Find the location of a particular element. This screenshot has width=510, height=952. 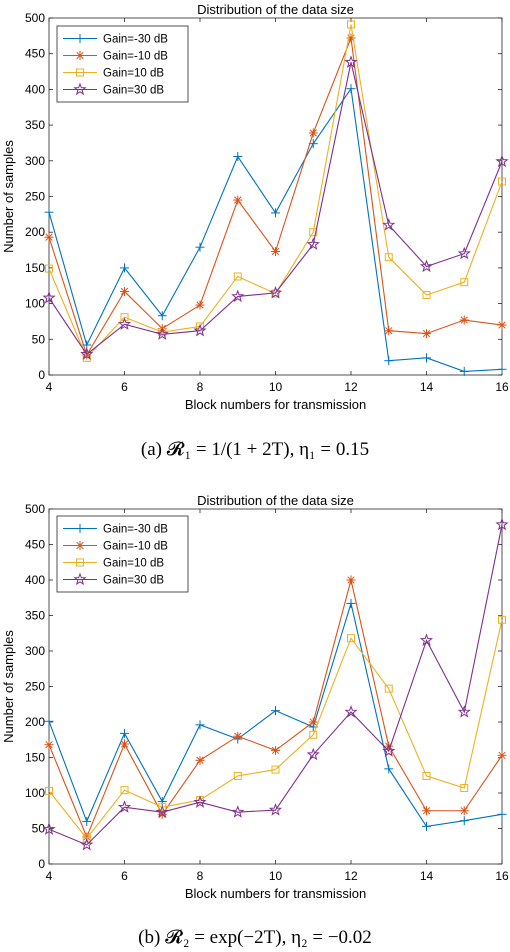

y-axis-label: Number of samples is located at coordinates (8, 686).